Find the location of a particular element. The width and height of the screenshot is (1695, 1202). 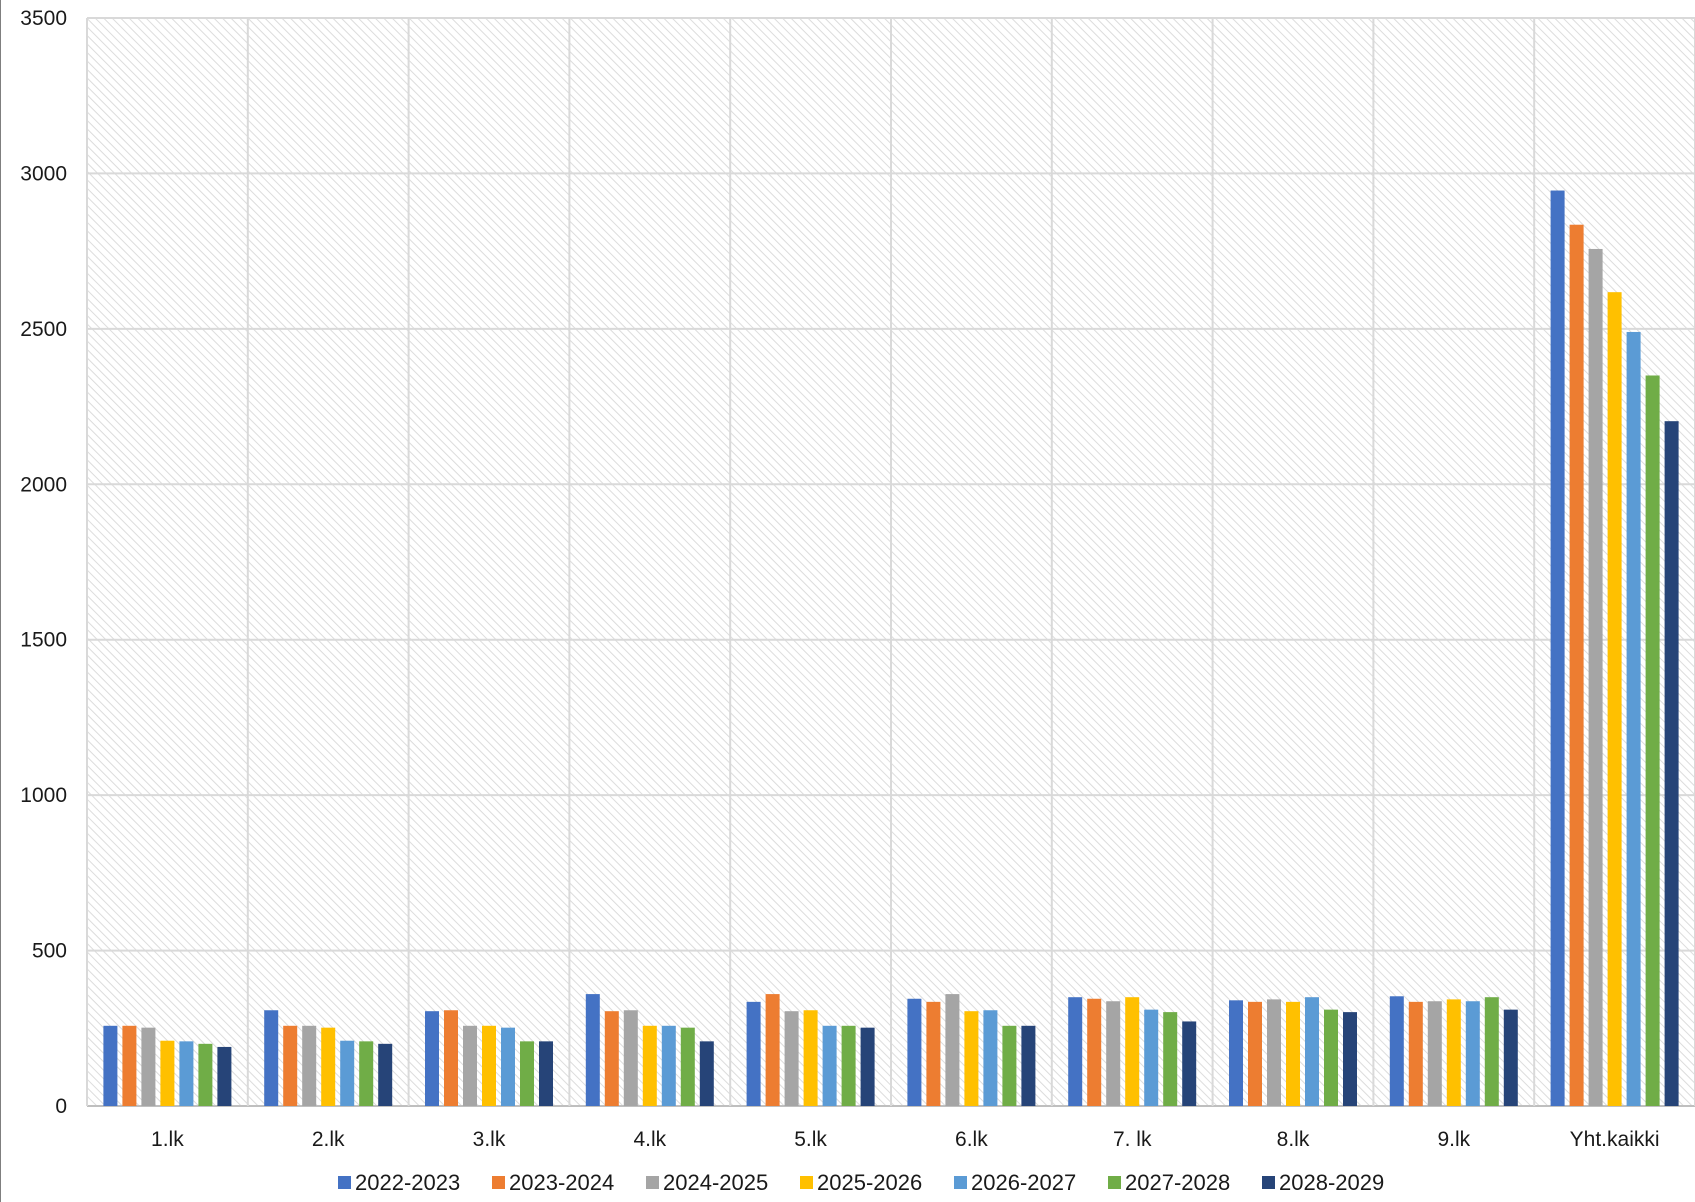

bar-2023-2024-3-lk is located at coordinates (451, 1058).